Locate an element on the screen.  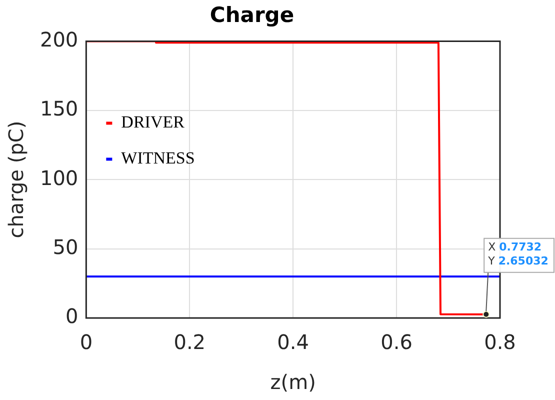
y-tick-label: 200 is located at coordinates (59, 39).